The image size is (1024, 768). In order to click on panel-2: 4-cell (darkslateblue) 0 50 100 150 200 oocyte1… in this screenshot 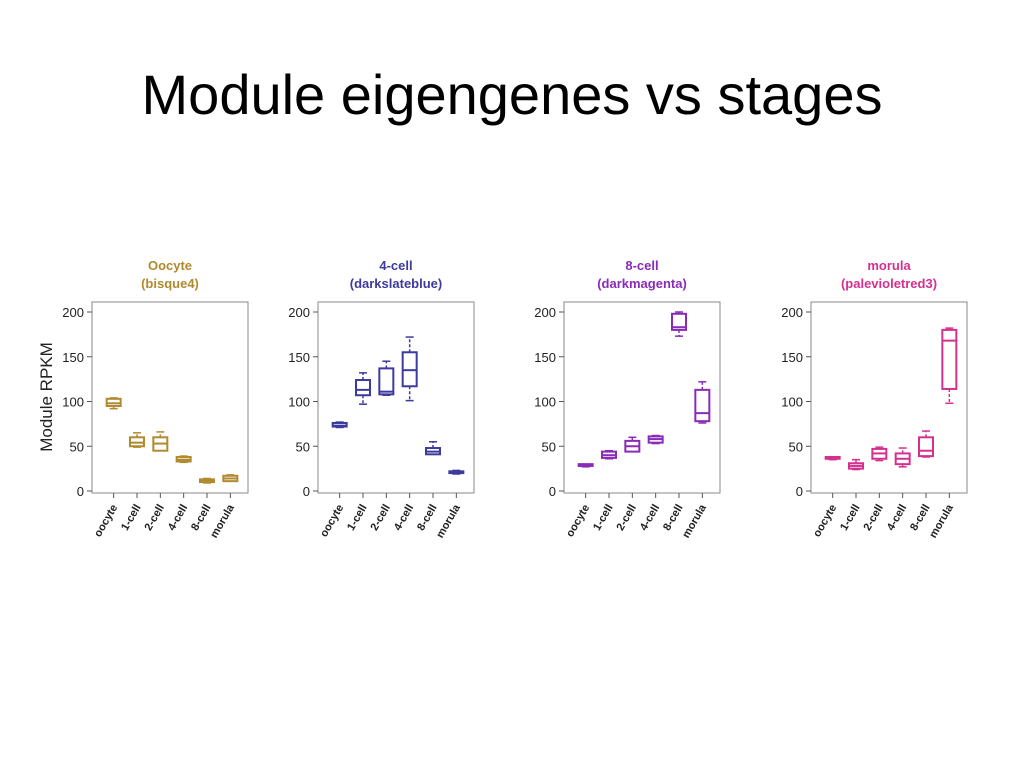, I will do `click(381, 399)`.